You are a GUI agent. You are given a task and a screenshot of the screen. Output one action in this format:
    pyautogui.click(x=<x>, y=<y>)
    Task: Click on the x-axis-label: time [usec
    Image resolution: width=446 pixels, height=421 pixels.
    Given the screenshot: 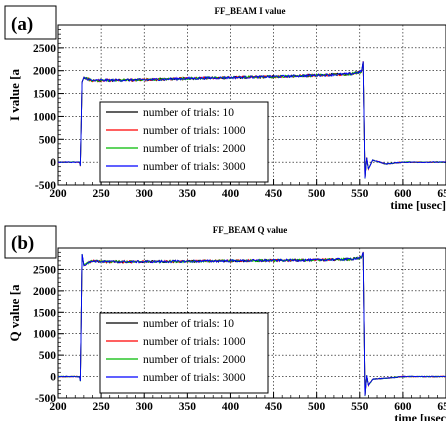 What is the action you would take?
    pyautogui.click(x=420, y=416)
    